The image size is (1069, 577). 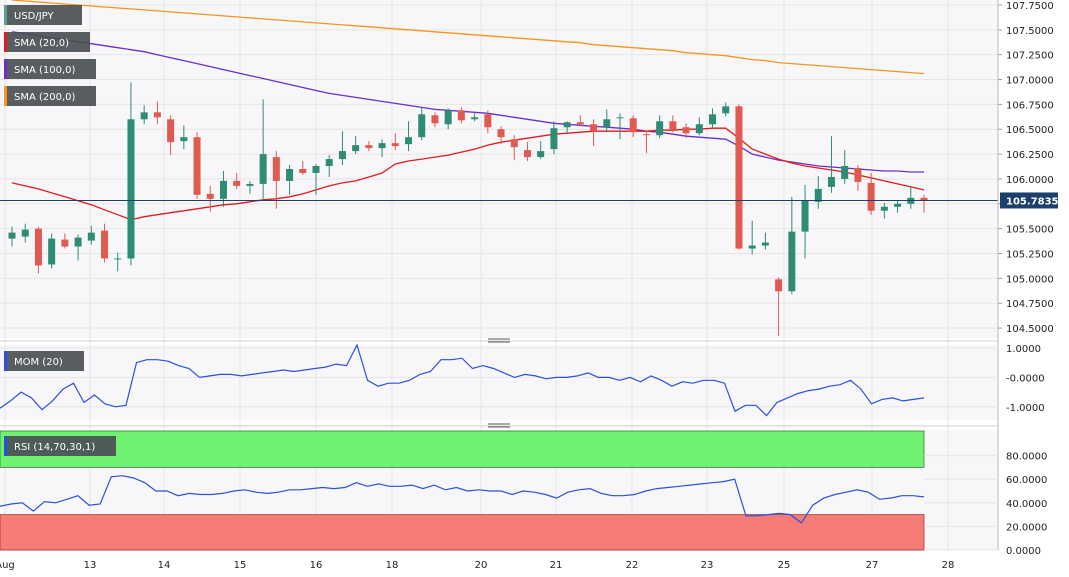 What do you see at coordinates (1030, 155) in the screenshot?
I see `price-tick-label: 106.2500` at bounding box center [1030, 155].